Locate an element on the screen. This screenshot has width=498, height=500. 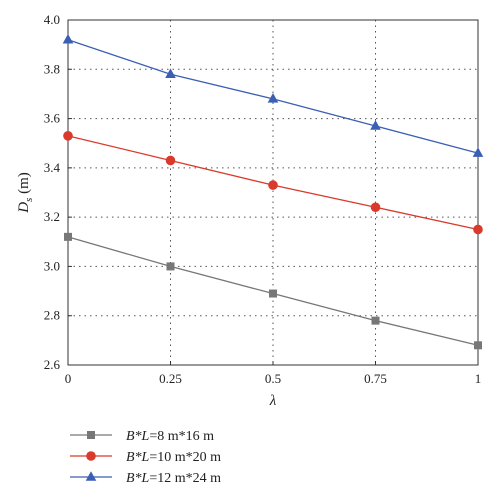
y-tick-label: 3.2 is located at coordinates (52, 216).